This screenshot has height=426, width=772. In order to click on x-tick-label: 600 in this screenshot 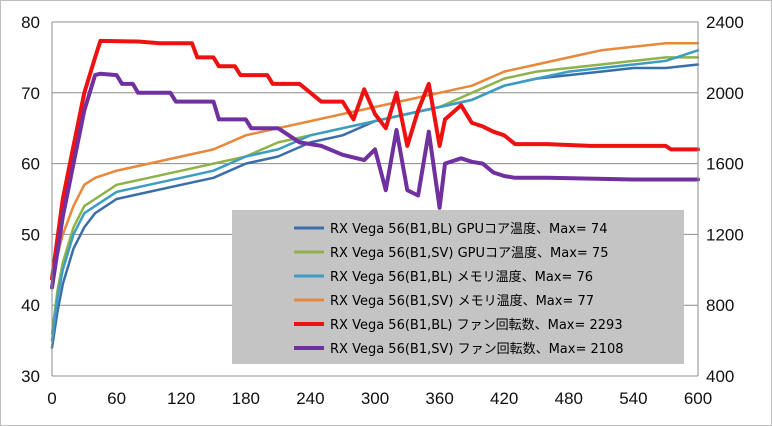, I will do `click(698, 398)`.